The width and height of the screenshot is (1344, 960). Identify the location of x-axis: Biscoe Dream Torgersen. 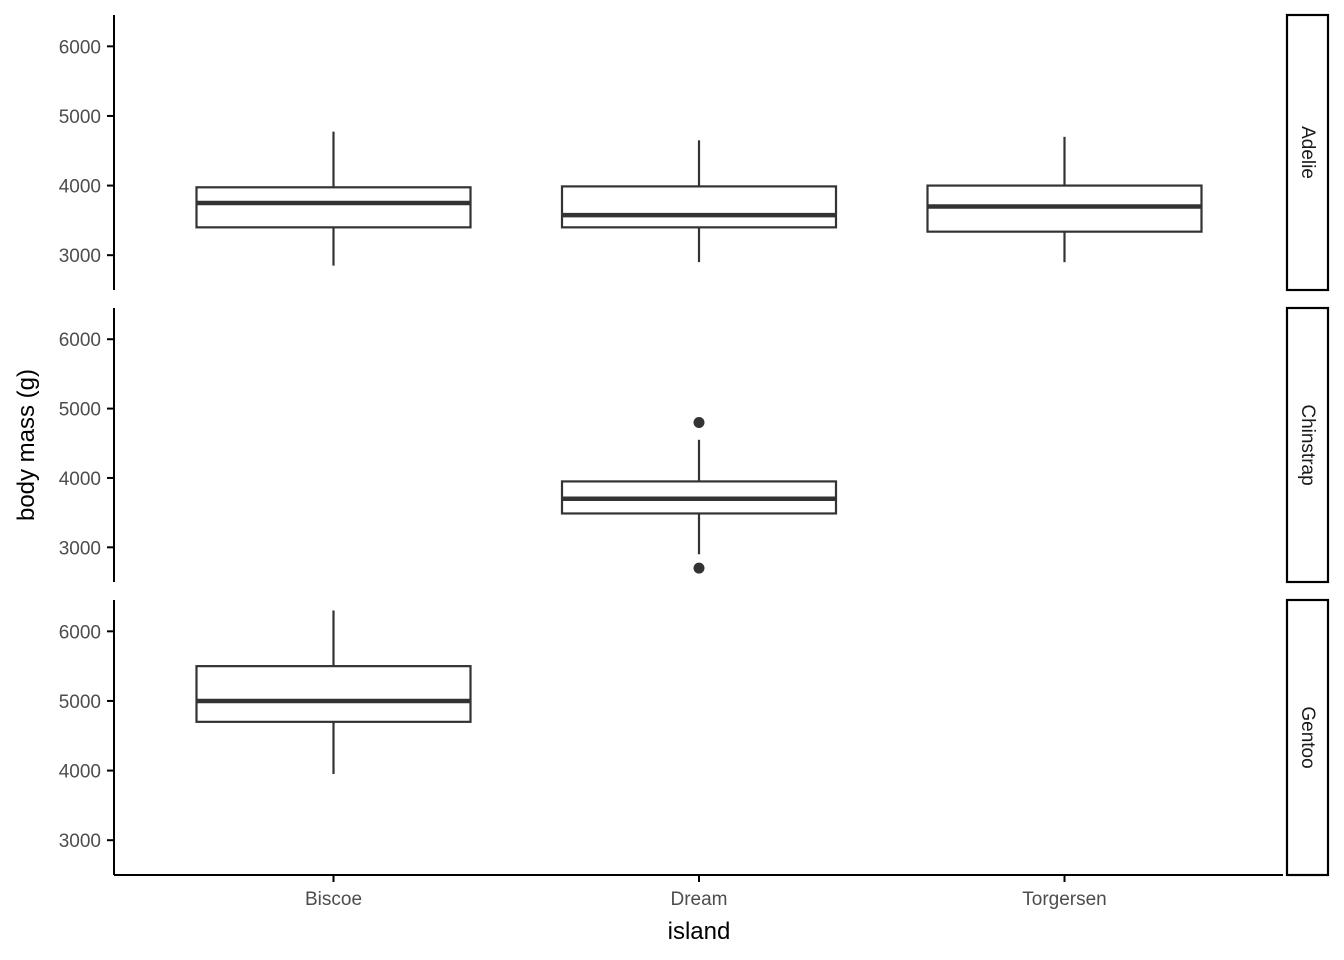
(698, 892).